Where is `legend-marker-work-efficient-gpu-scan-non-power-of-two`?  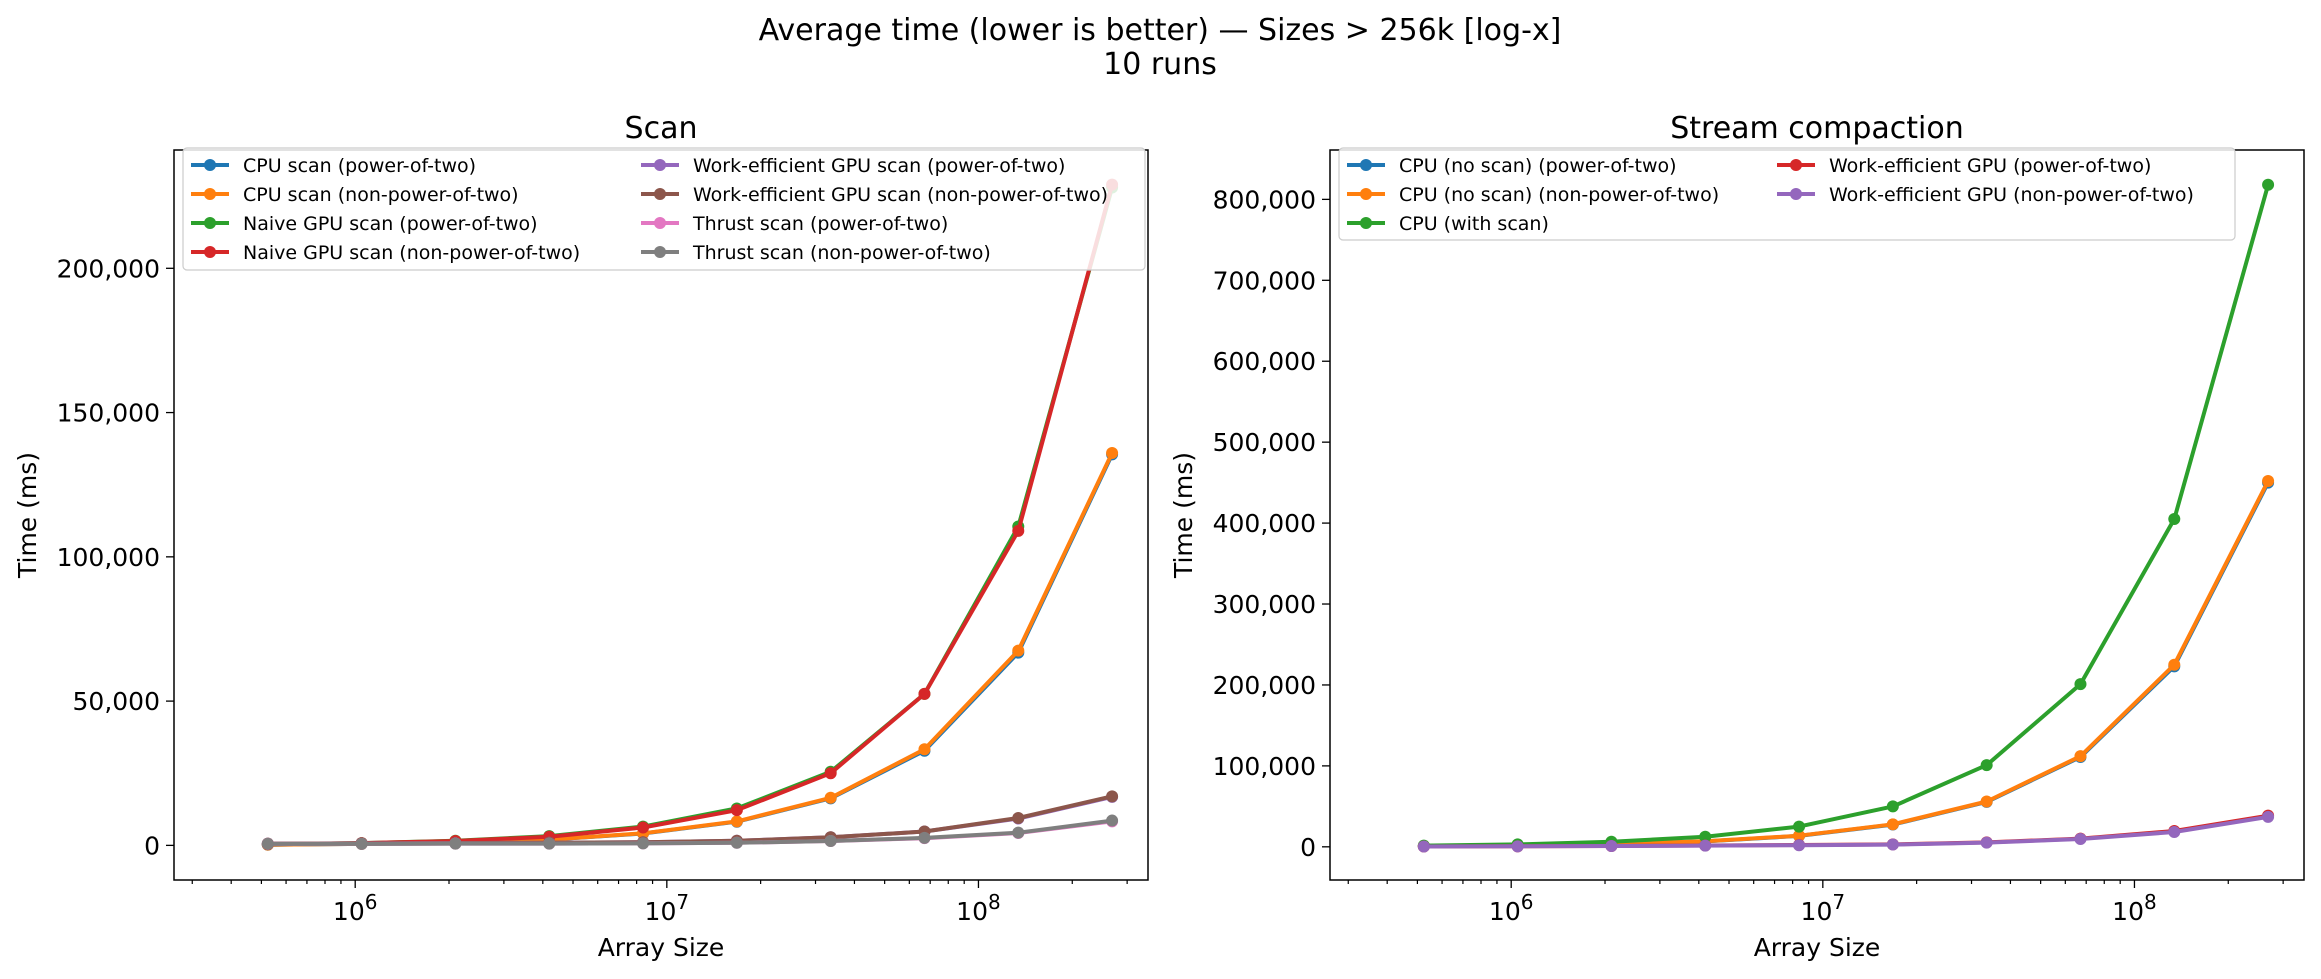
legend-marker-work-efficient-gpu-scan-non-power-of-two is located at coordinates (660, 194).